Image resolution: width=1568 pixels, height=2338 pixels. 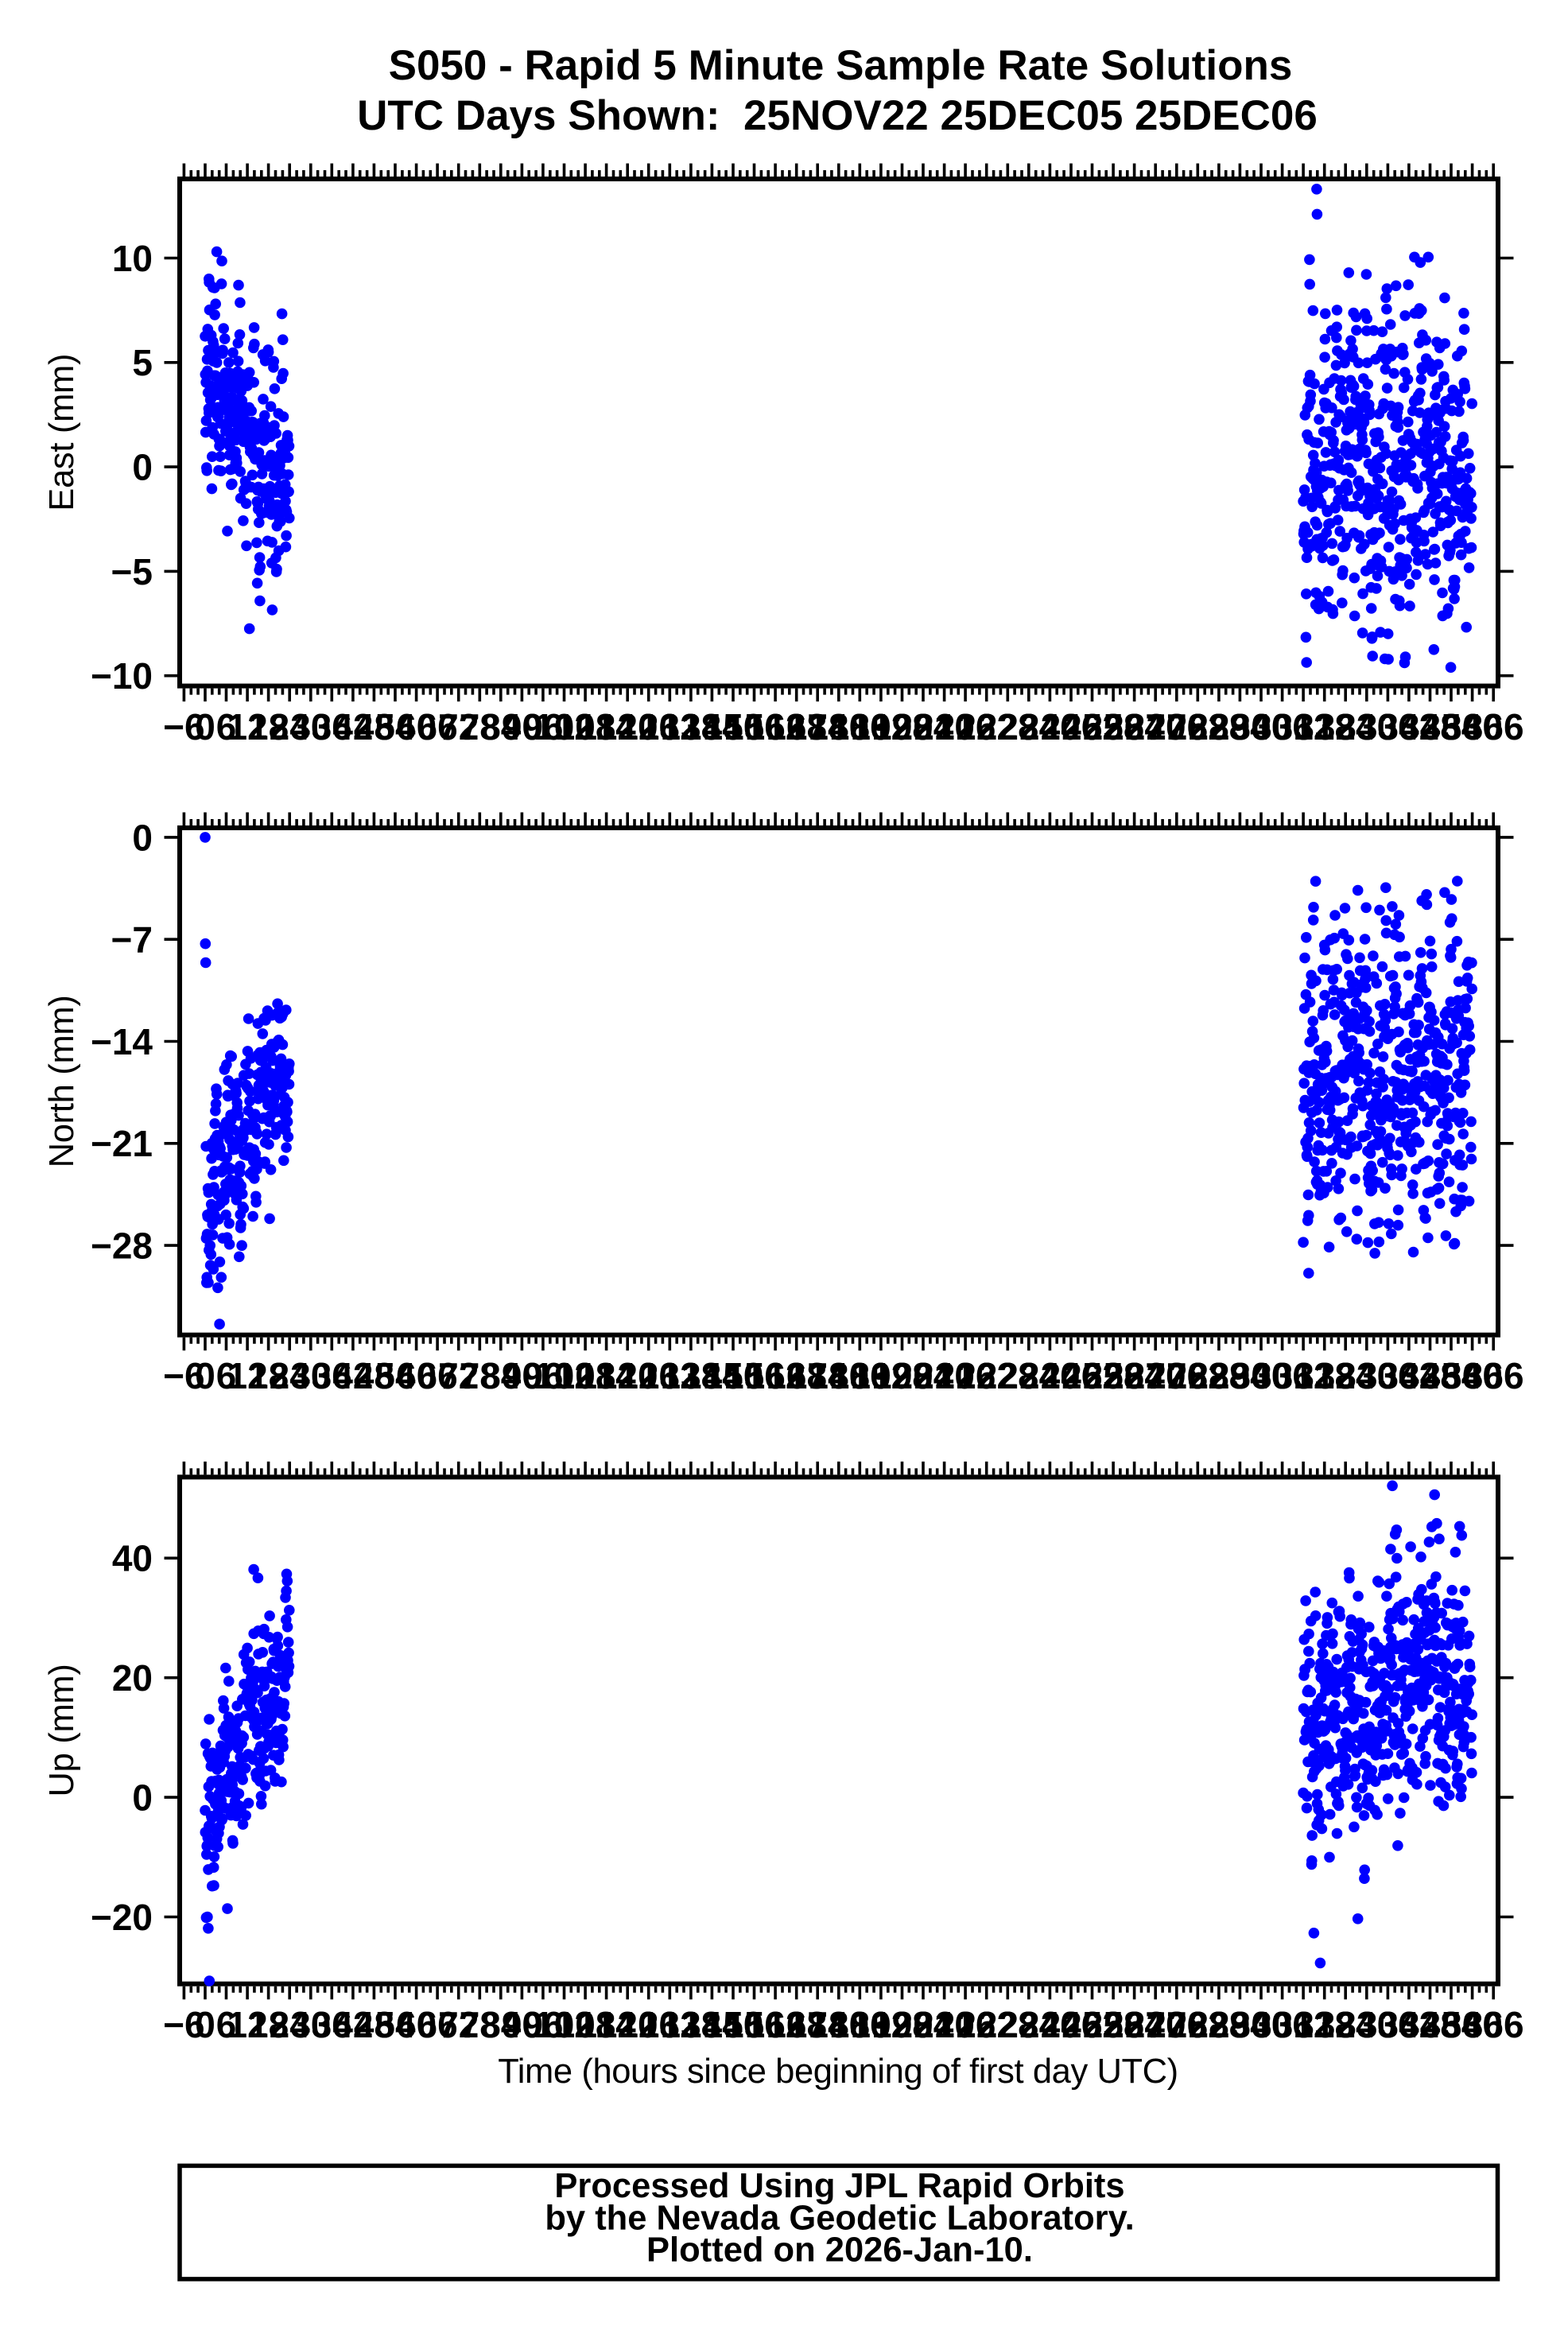 What do you see at coordinates (923, 2024) in the screenshot?
I see `svg-text: 204` at bounding box center [923, 2024].